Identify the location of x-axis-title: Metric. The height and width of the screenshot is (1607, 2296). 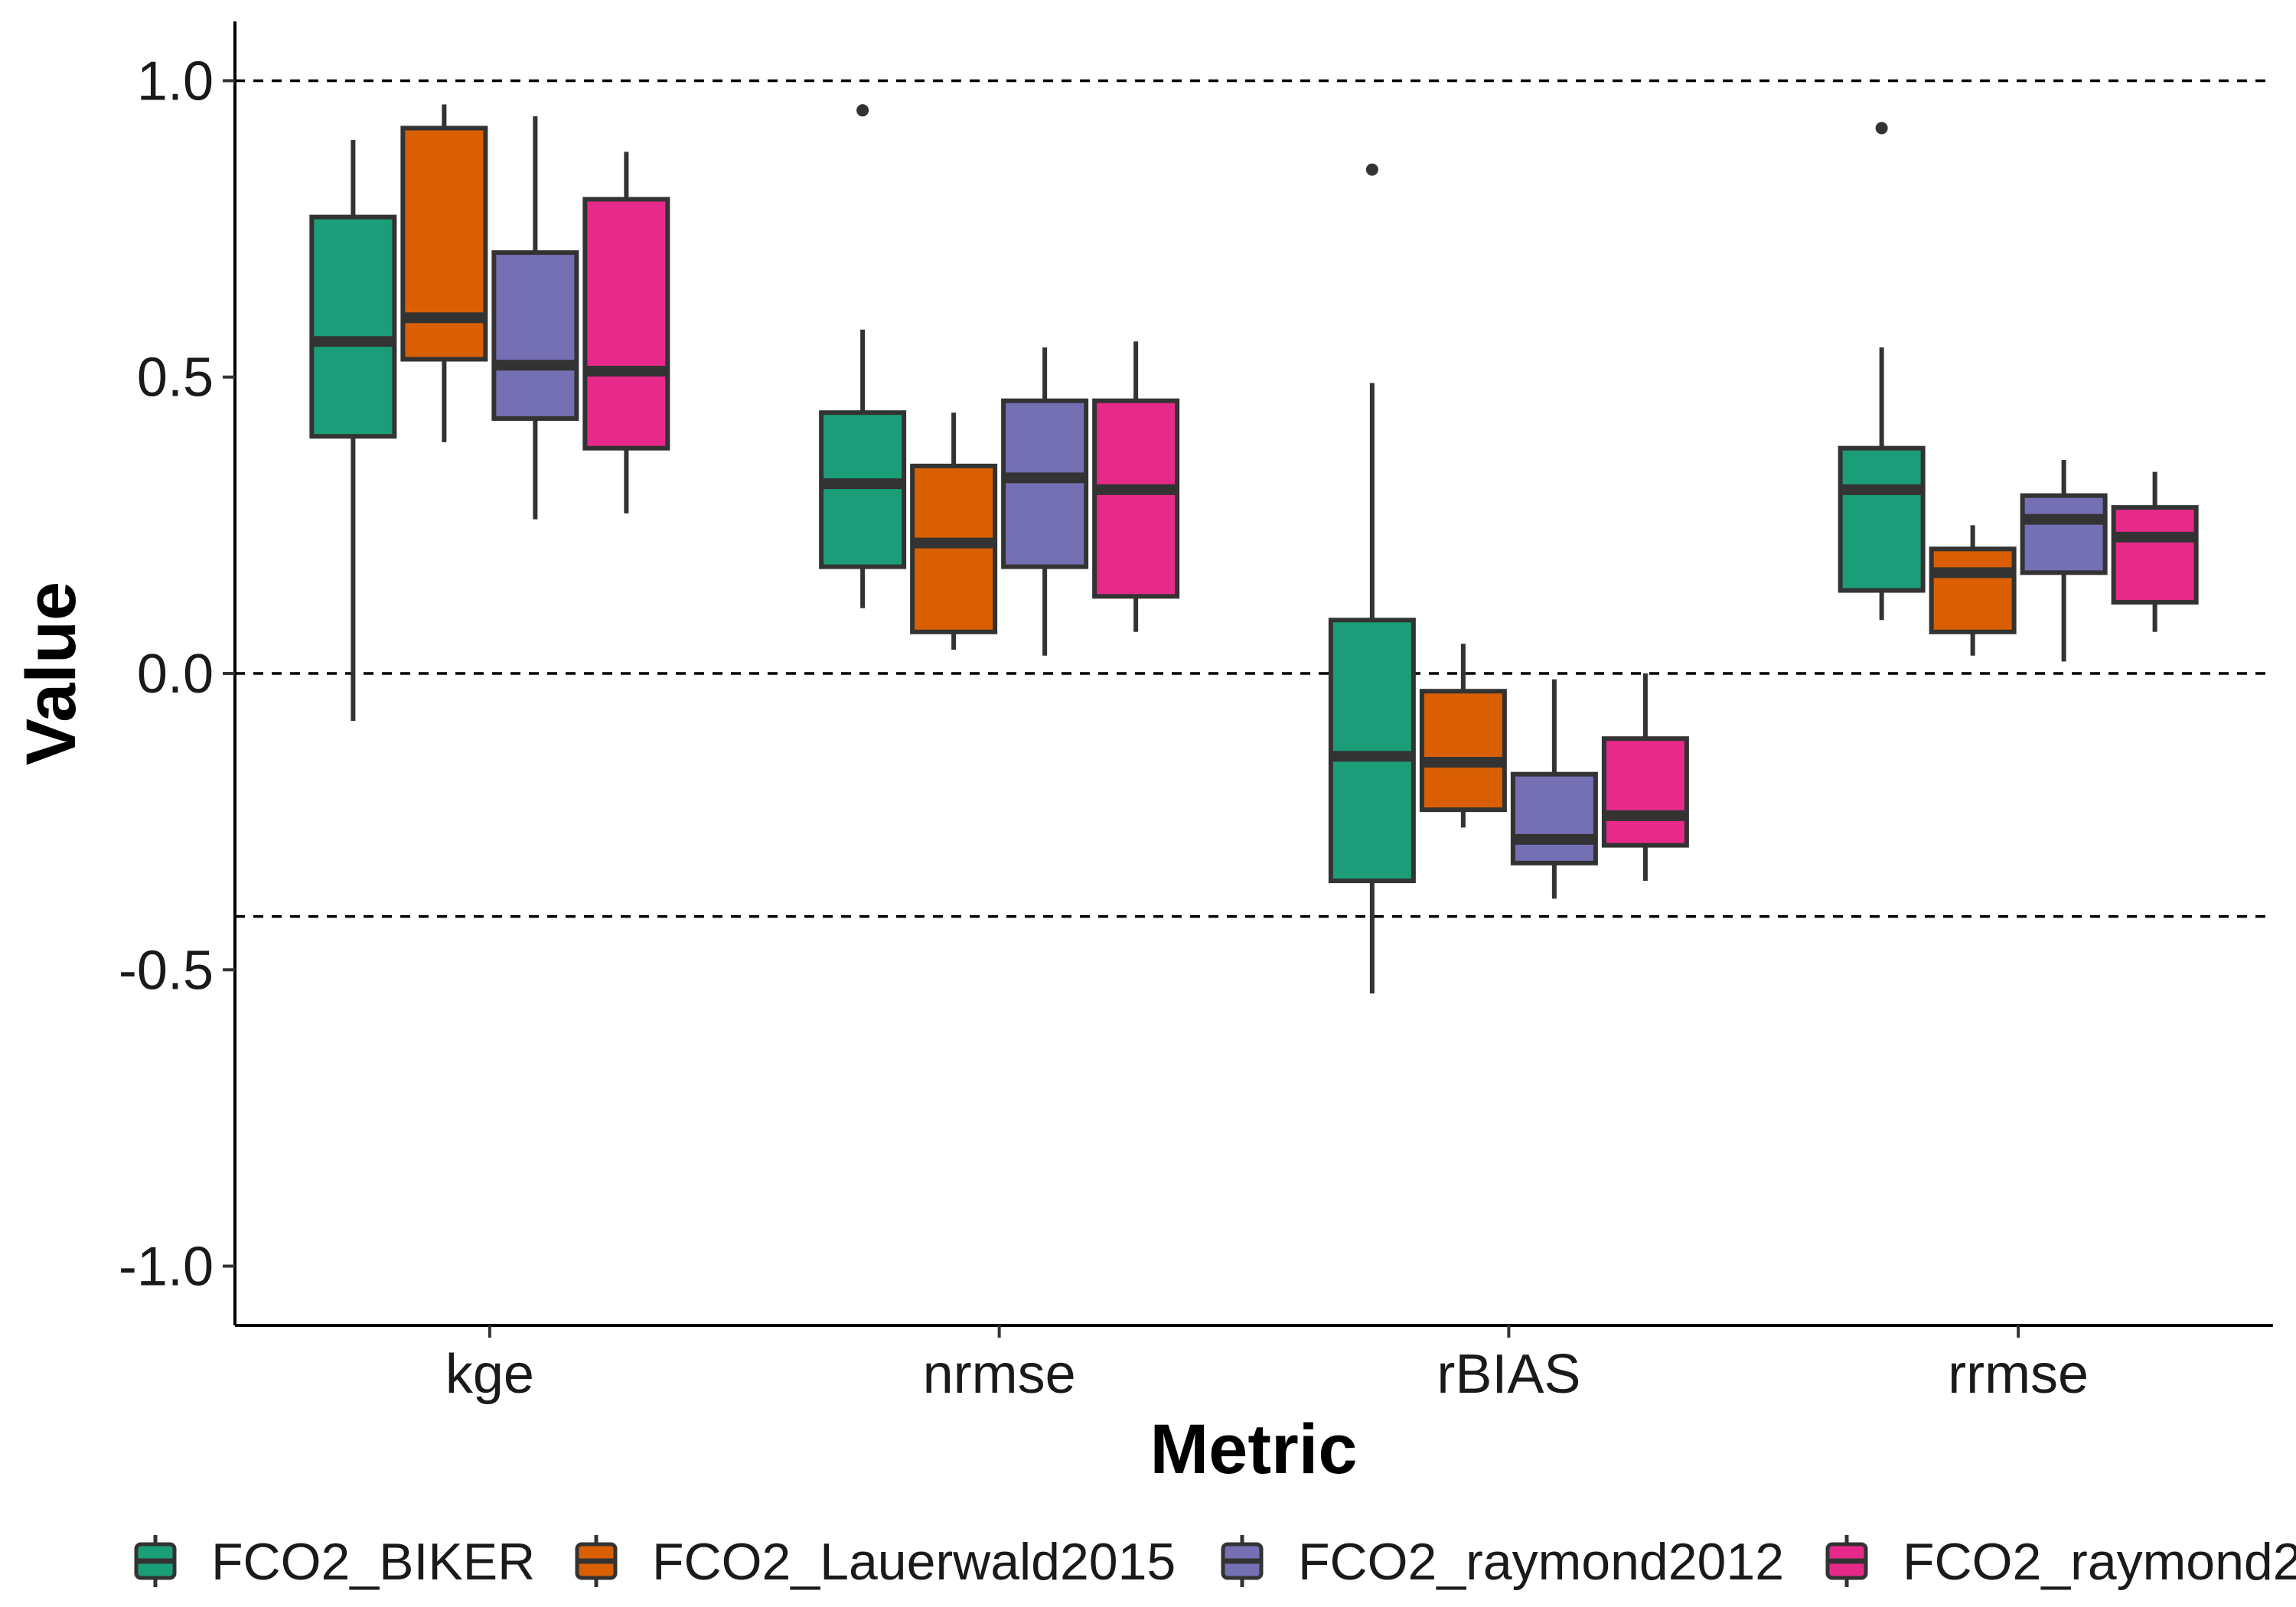
(1254, 1449).